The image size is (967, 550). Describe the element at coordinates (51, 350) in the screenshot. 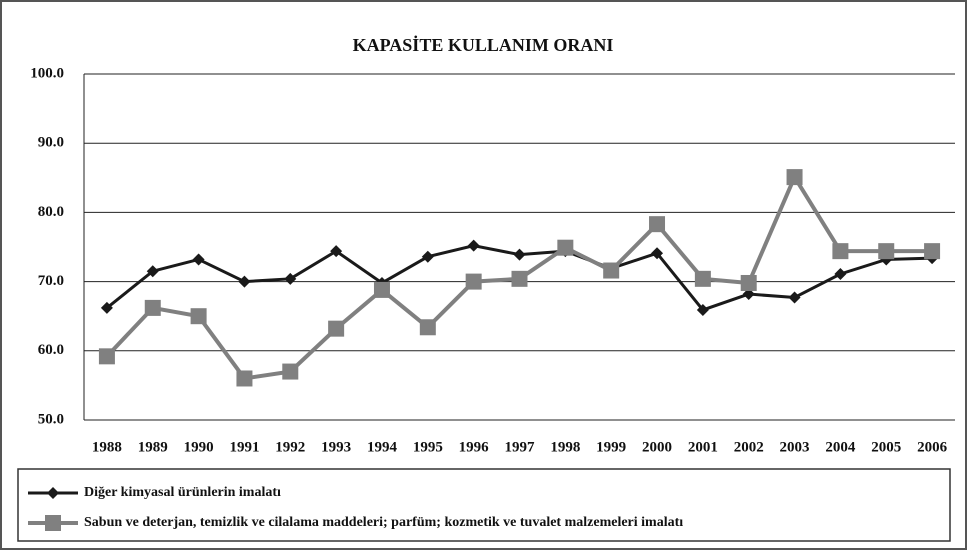

I see `y-tick-label: 60.0` at that location.